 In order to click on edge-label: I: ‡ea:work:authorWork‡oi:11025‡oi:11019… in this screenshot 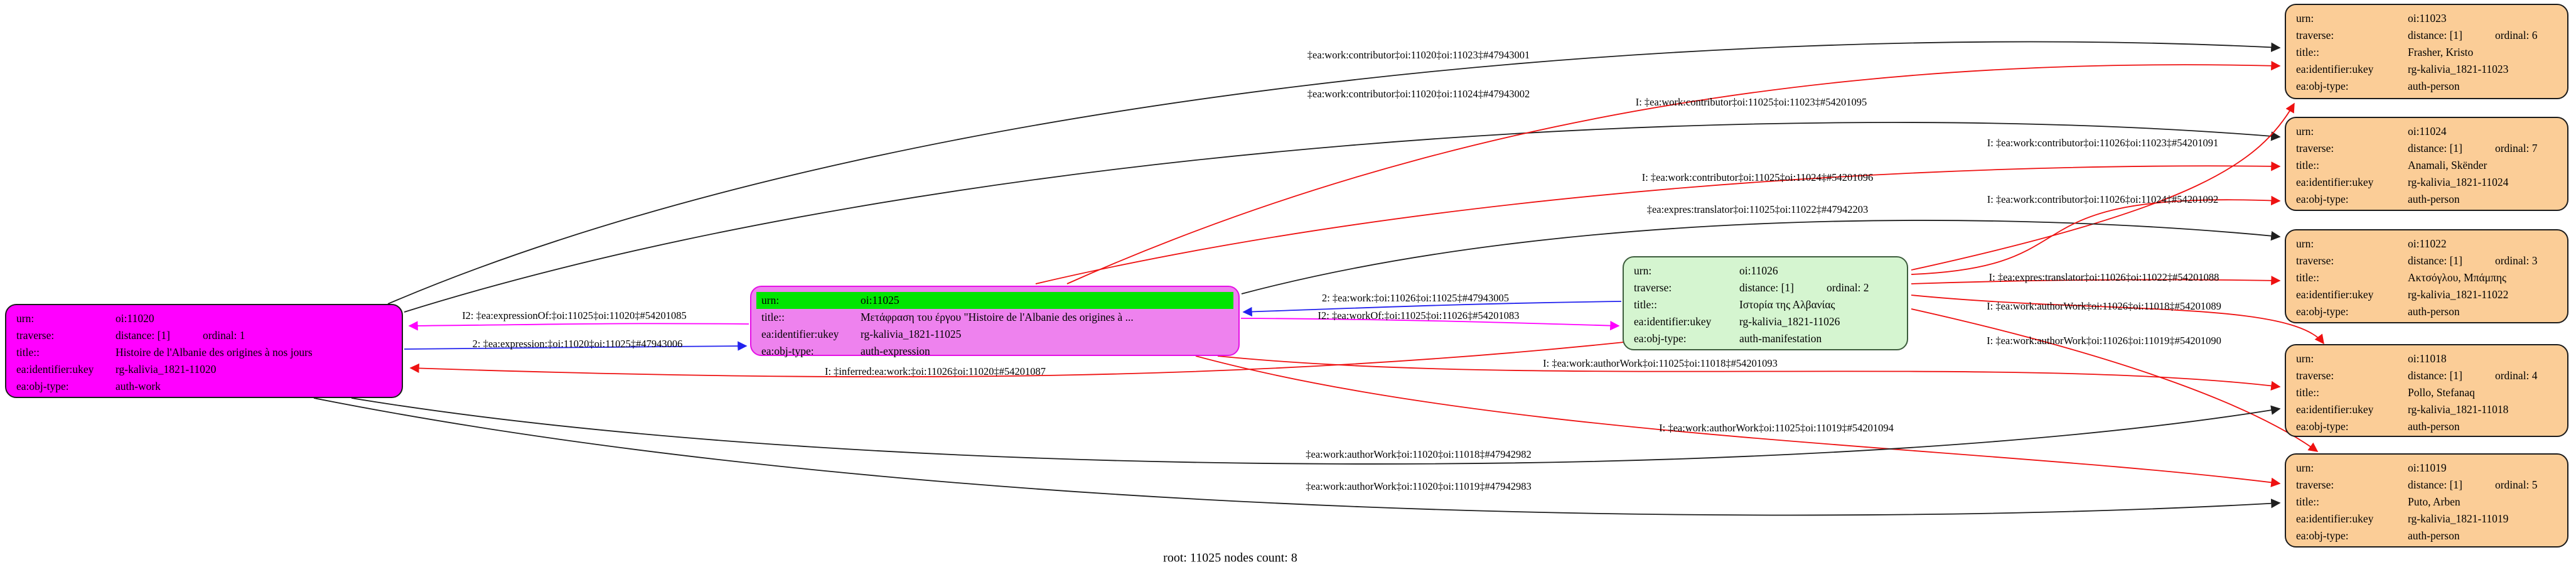, I will do `click(1776, 428)`.